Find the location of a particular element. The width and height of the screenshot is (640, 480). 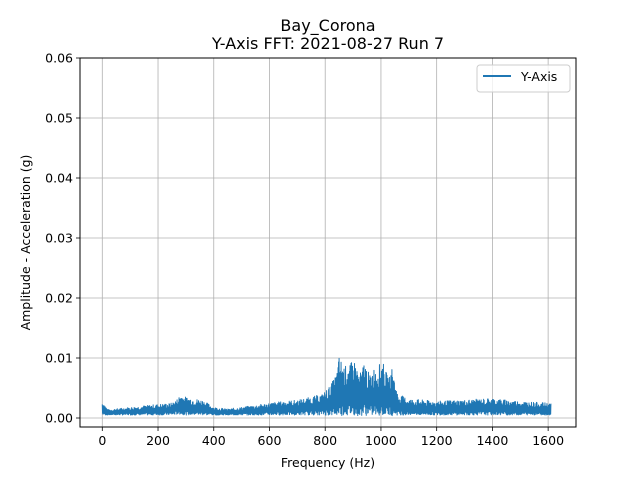

x-tick-label: 1600 is located at coordinates (548, 440).